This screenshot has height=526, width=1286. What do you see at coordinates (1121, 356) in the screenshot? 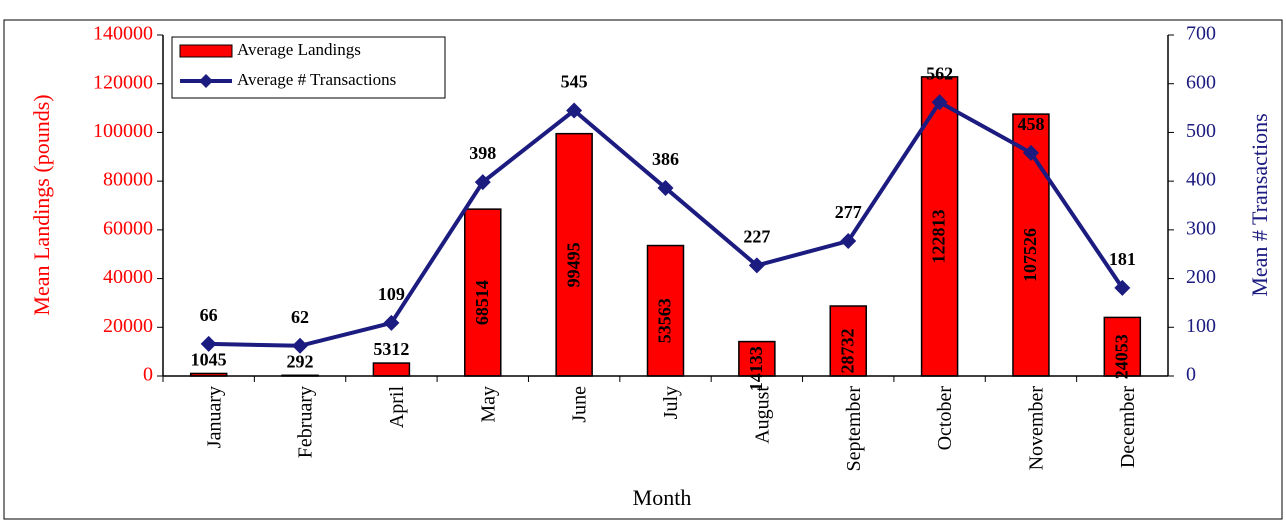
I see `bar-value-label: 24053` at bounding box center [1121, 356].